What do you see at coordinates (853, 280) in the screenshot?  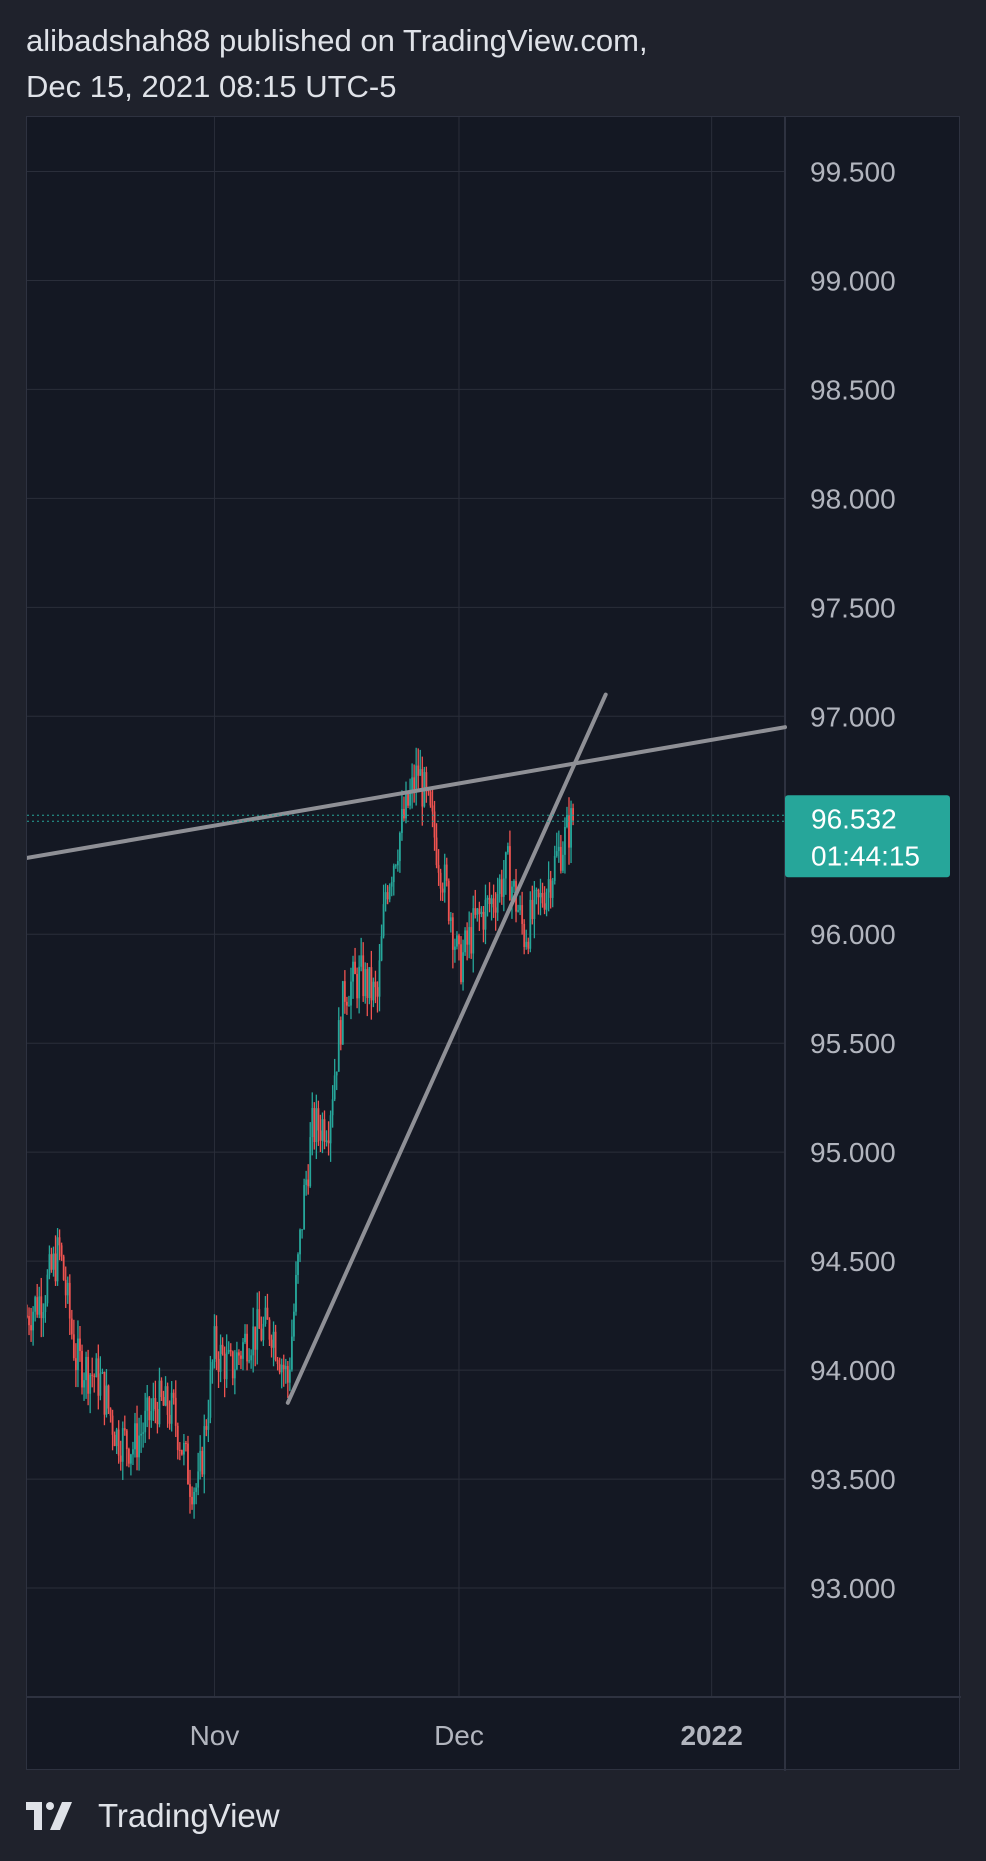 I see `y-tick-label: 99.000` at bounding box center [853, 280].